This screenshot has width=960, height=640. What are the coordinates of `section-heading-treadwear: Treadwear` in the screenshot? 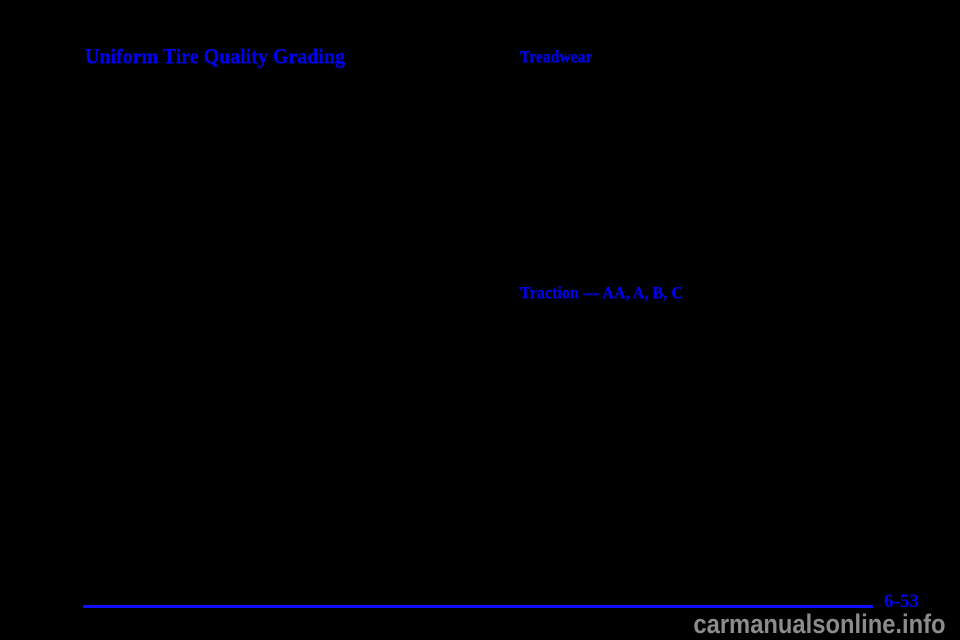 It's located at (556, 56).